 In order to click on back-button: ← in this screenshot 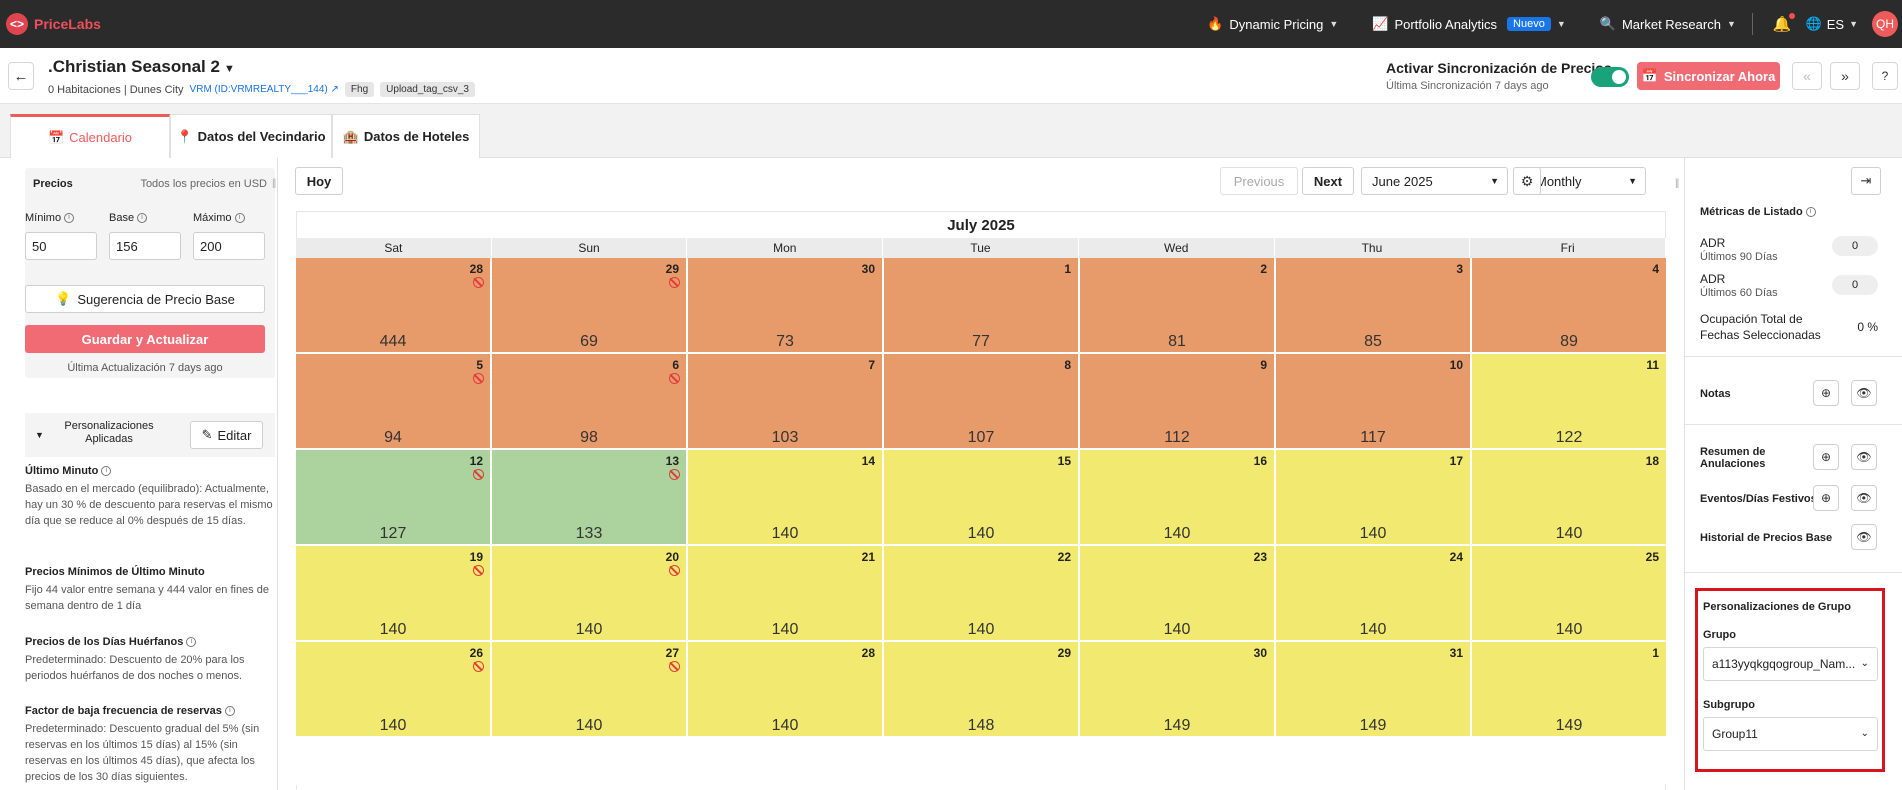, I will do `click(21, 76)`.